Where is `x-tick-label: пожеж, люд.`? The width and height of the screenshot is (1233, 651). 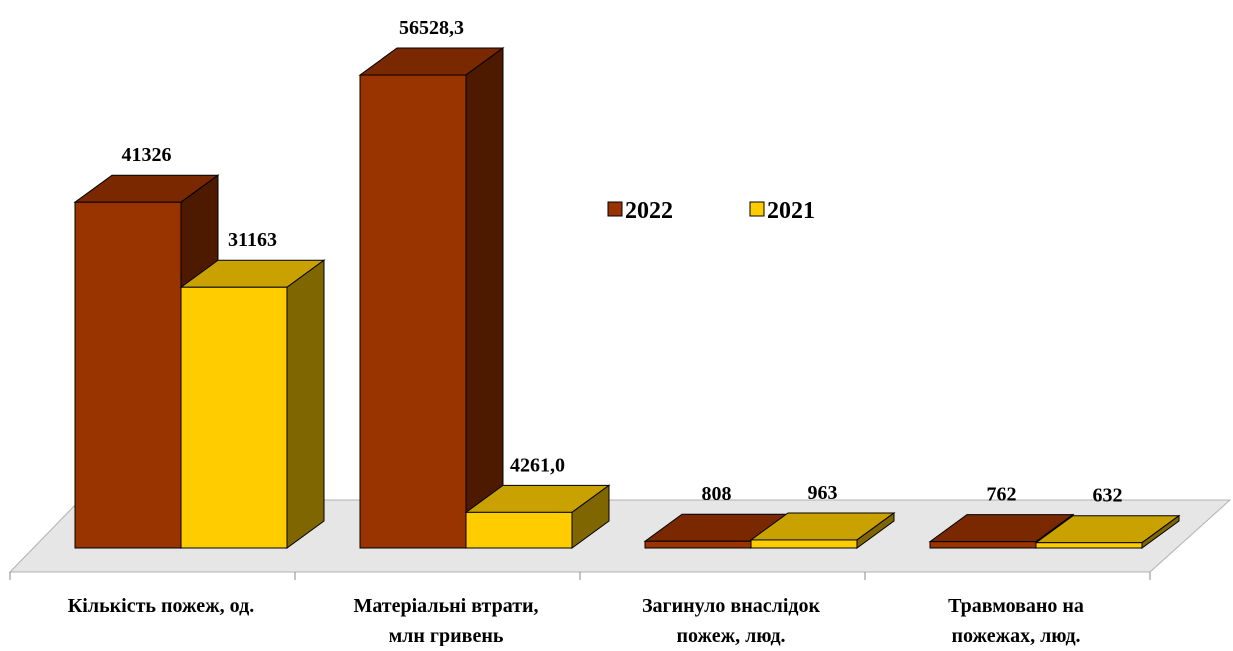 x-tick-label: пожеж, люд. is located at coordinates (730, 635).